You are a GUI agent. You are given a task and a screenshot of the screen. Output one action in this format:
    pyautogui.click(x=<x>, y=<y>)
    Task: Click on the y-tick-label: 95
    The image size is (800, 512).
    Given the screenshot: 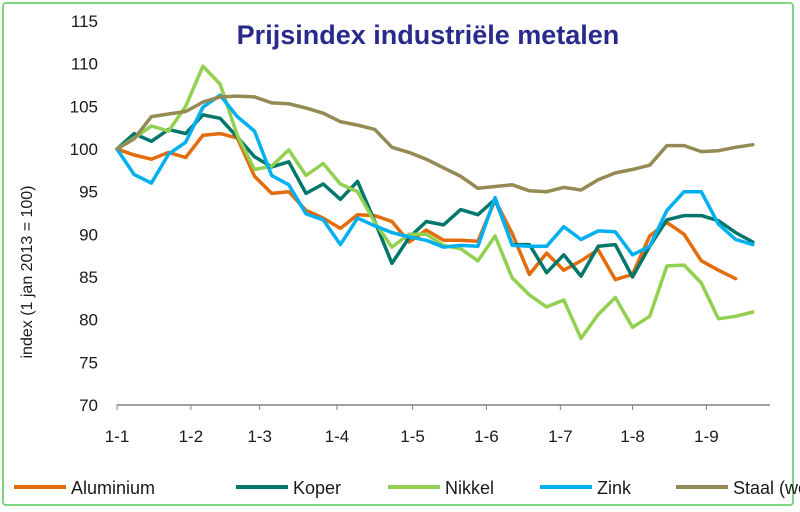 What is the action you would take?
    pyautogui.click(x=88, y=192)
    